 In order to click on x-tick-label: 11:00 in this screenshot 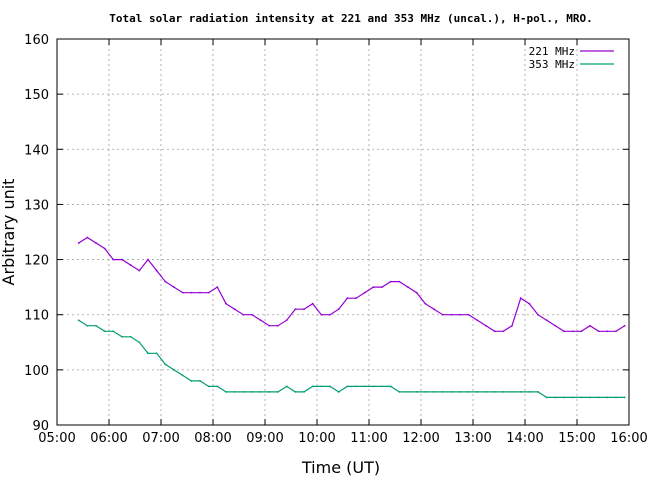, I will do `click(368, 438)`.